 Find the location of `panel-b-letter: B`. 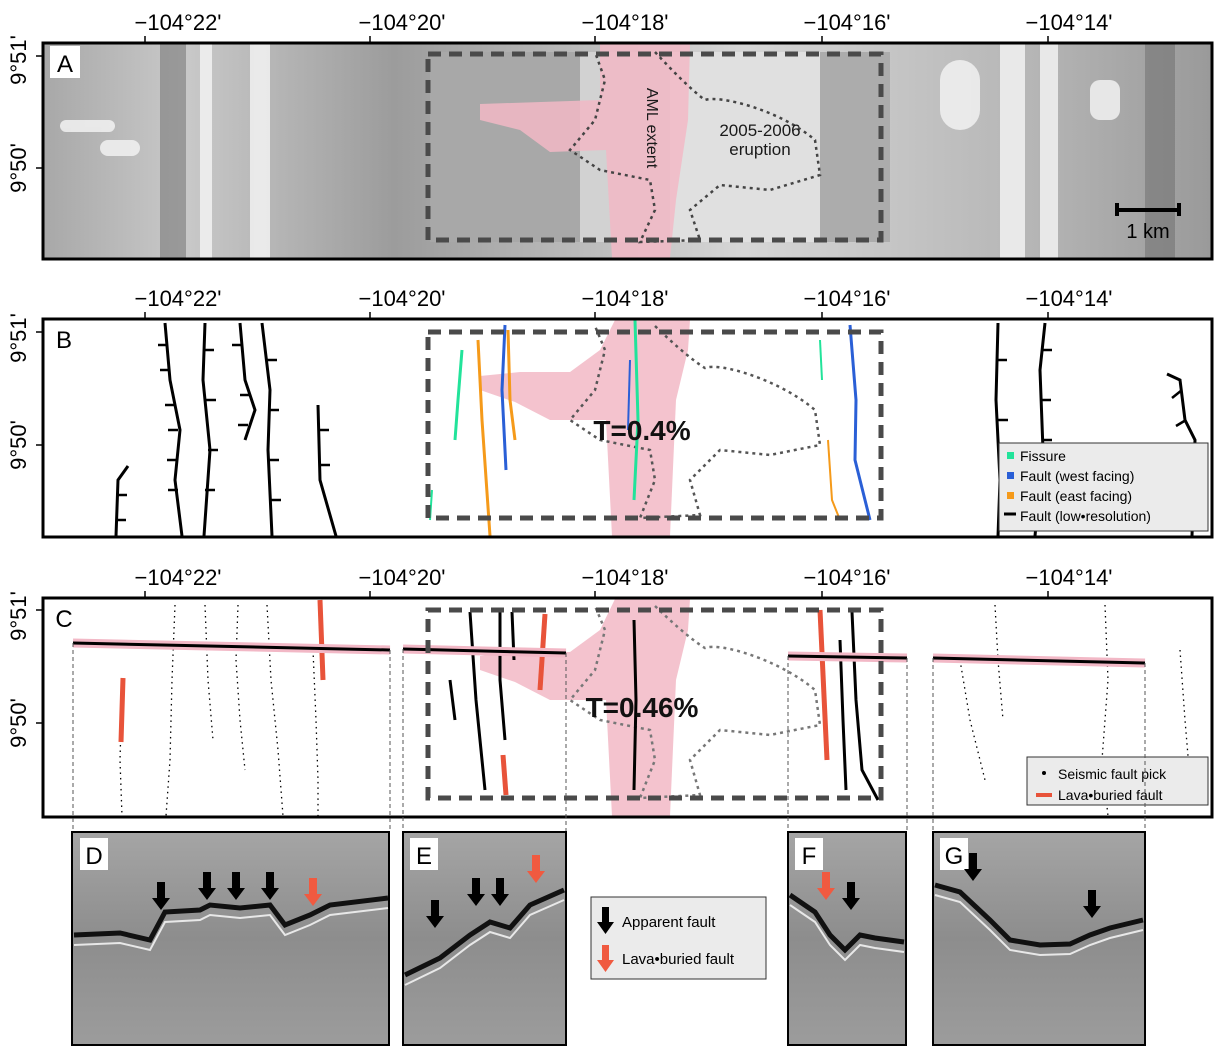

panel-b-letter: B is located at coordinates (64, 340).